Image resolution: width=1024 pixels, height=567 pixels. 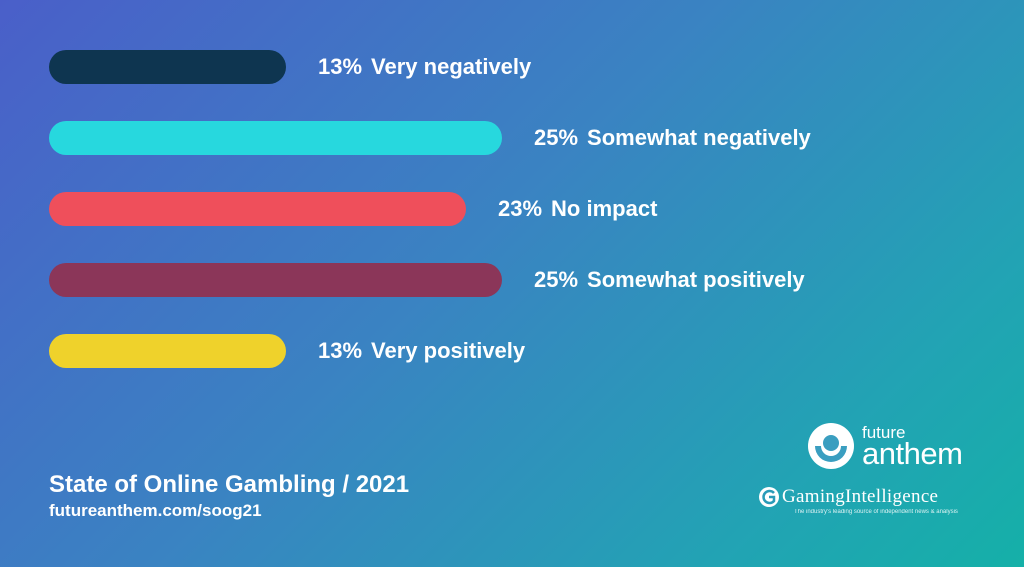 I want to click on bar-no-impact, so click(x=257, y=209).